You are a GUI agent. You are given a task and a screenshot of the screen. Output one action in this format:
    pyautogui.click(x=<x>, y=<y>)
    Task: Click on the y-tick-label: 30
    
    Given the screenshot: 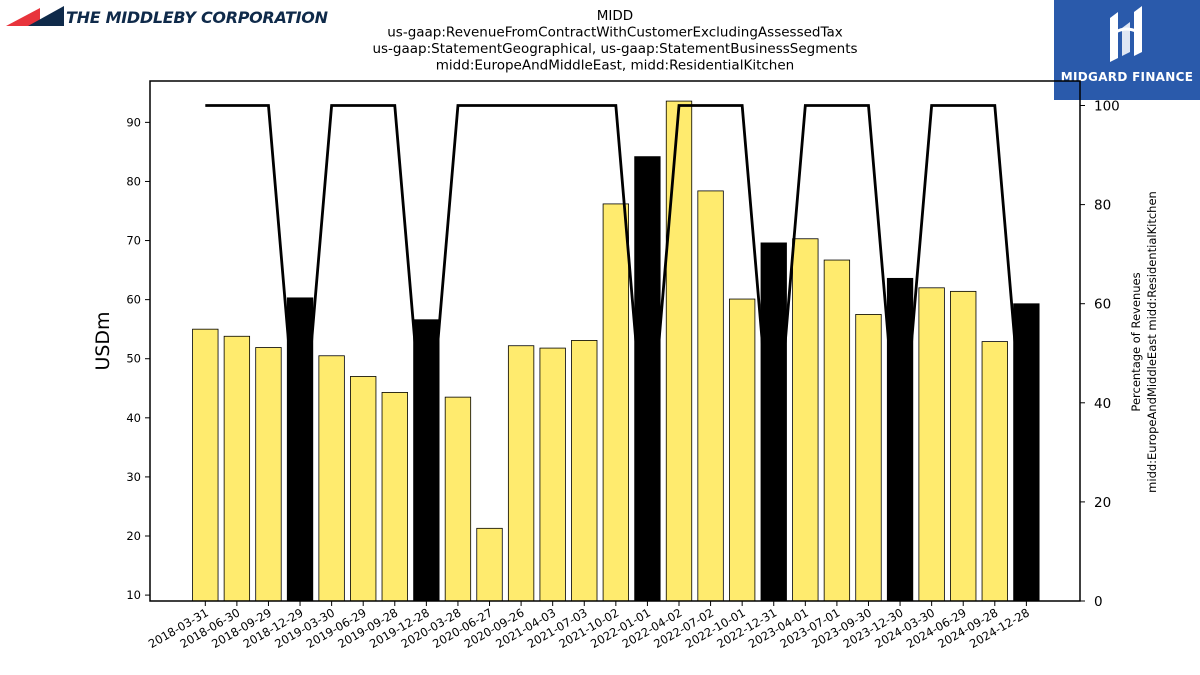 What is the action you would take?
    pyautogui.click(x=133, y=477)
    